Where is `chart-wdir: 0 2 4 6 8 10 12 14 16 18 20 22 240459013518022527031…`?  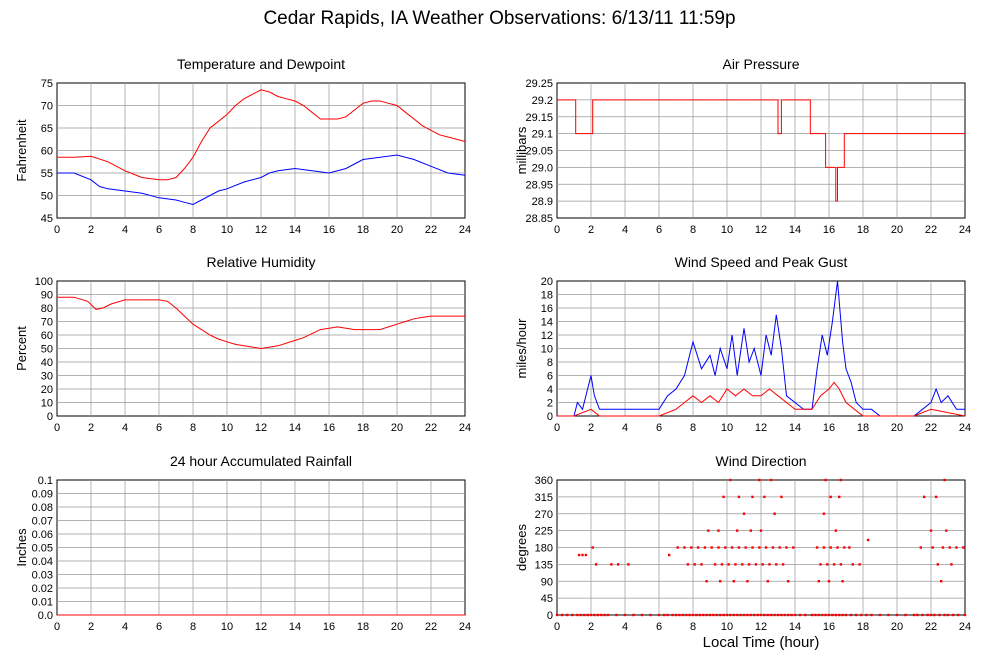 chart-wdir: 0 2 4 6 8 10 12 14 16 18 20 22 240459013518022527031… is located at coordinates (742, 543).